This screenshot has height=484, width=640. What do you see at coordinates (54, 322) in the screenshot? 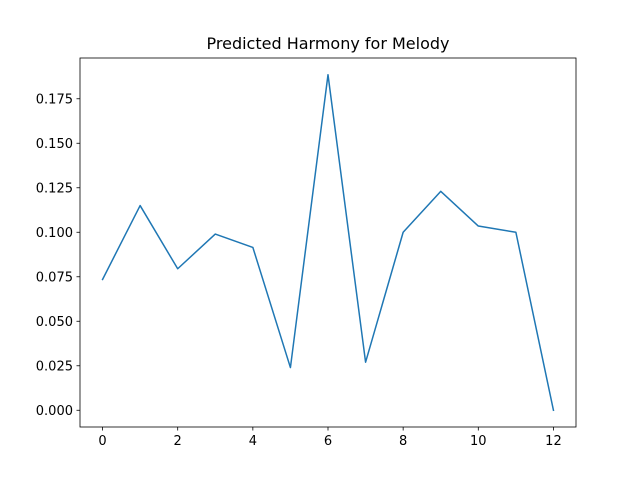
I see `y-tick-label: 0.050` at bounding box center [54, 322].